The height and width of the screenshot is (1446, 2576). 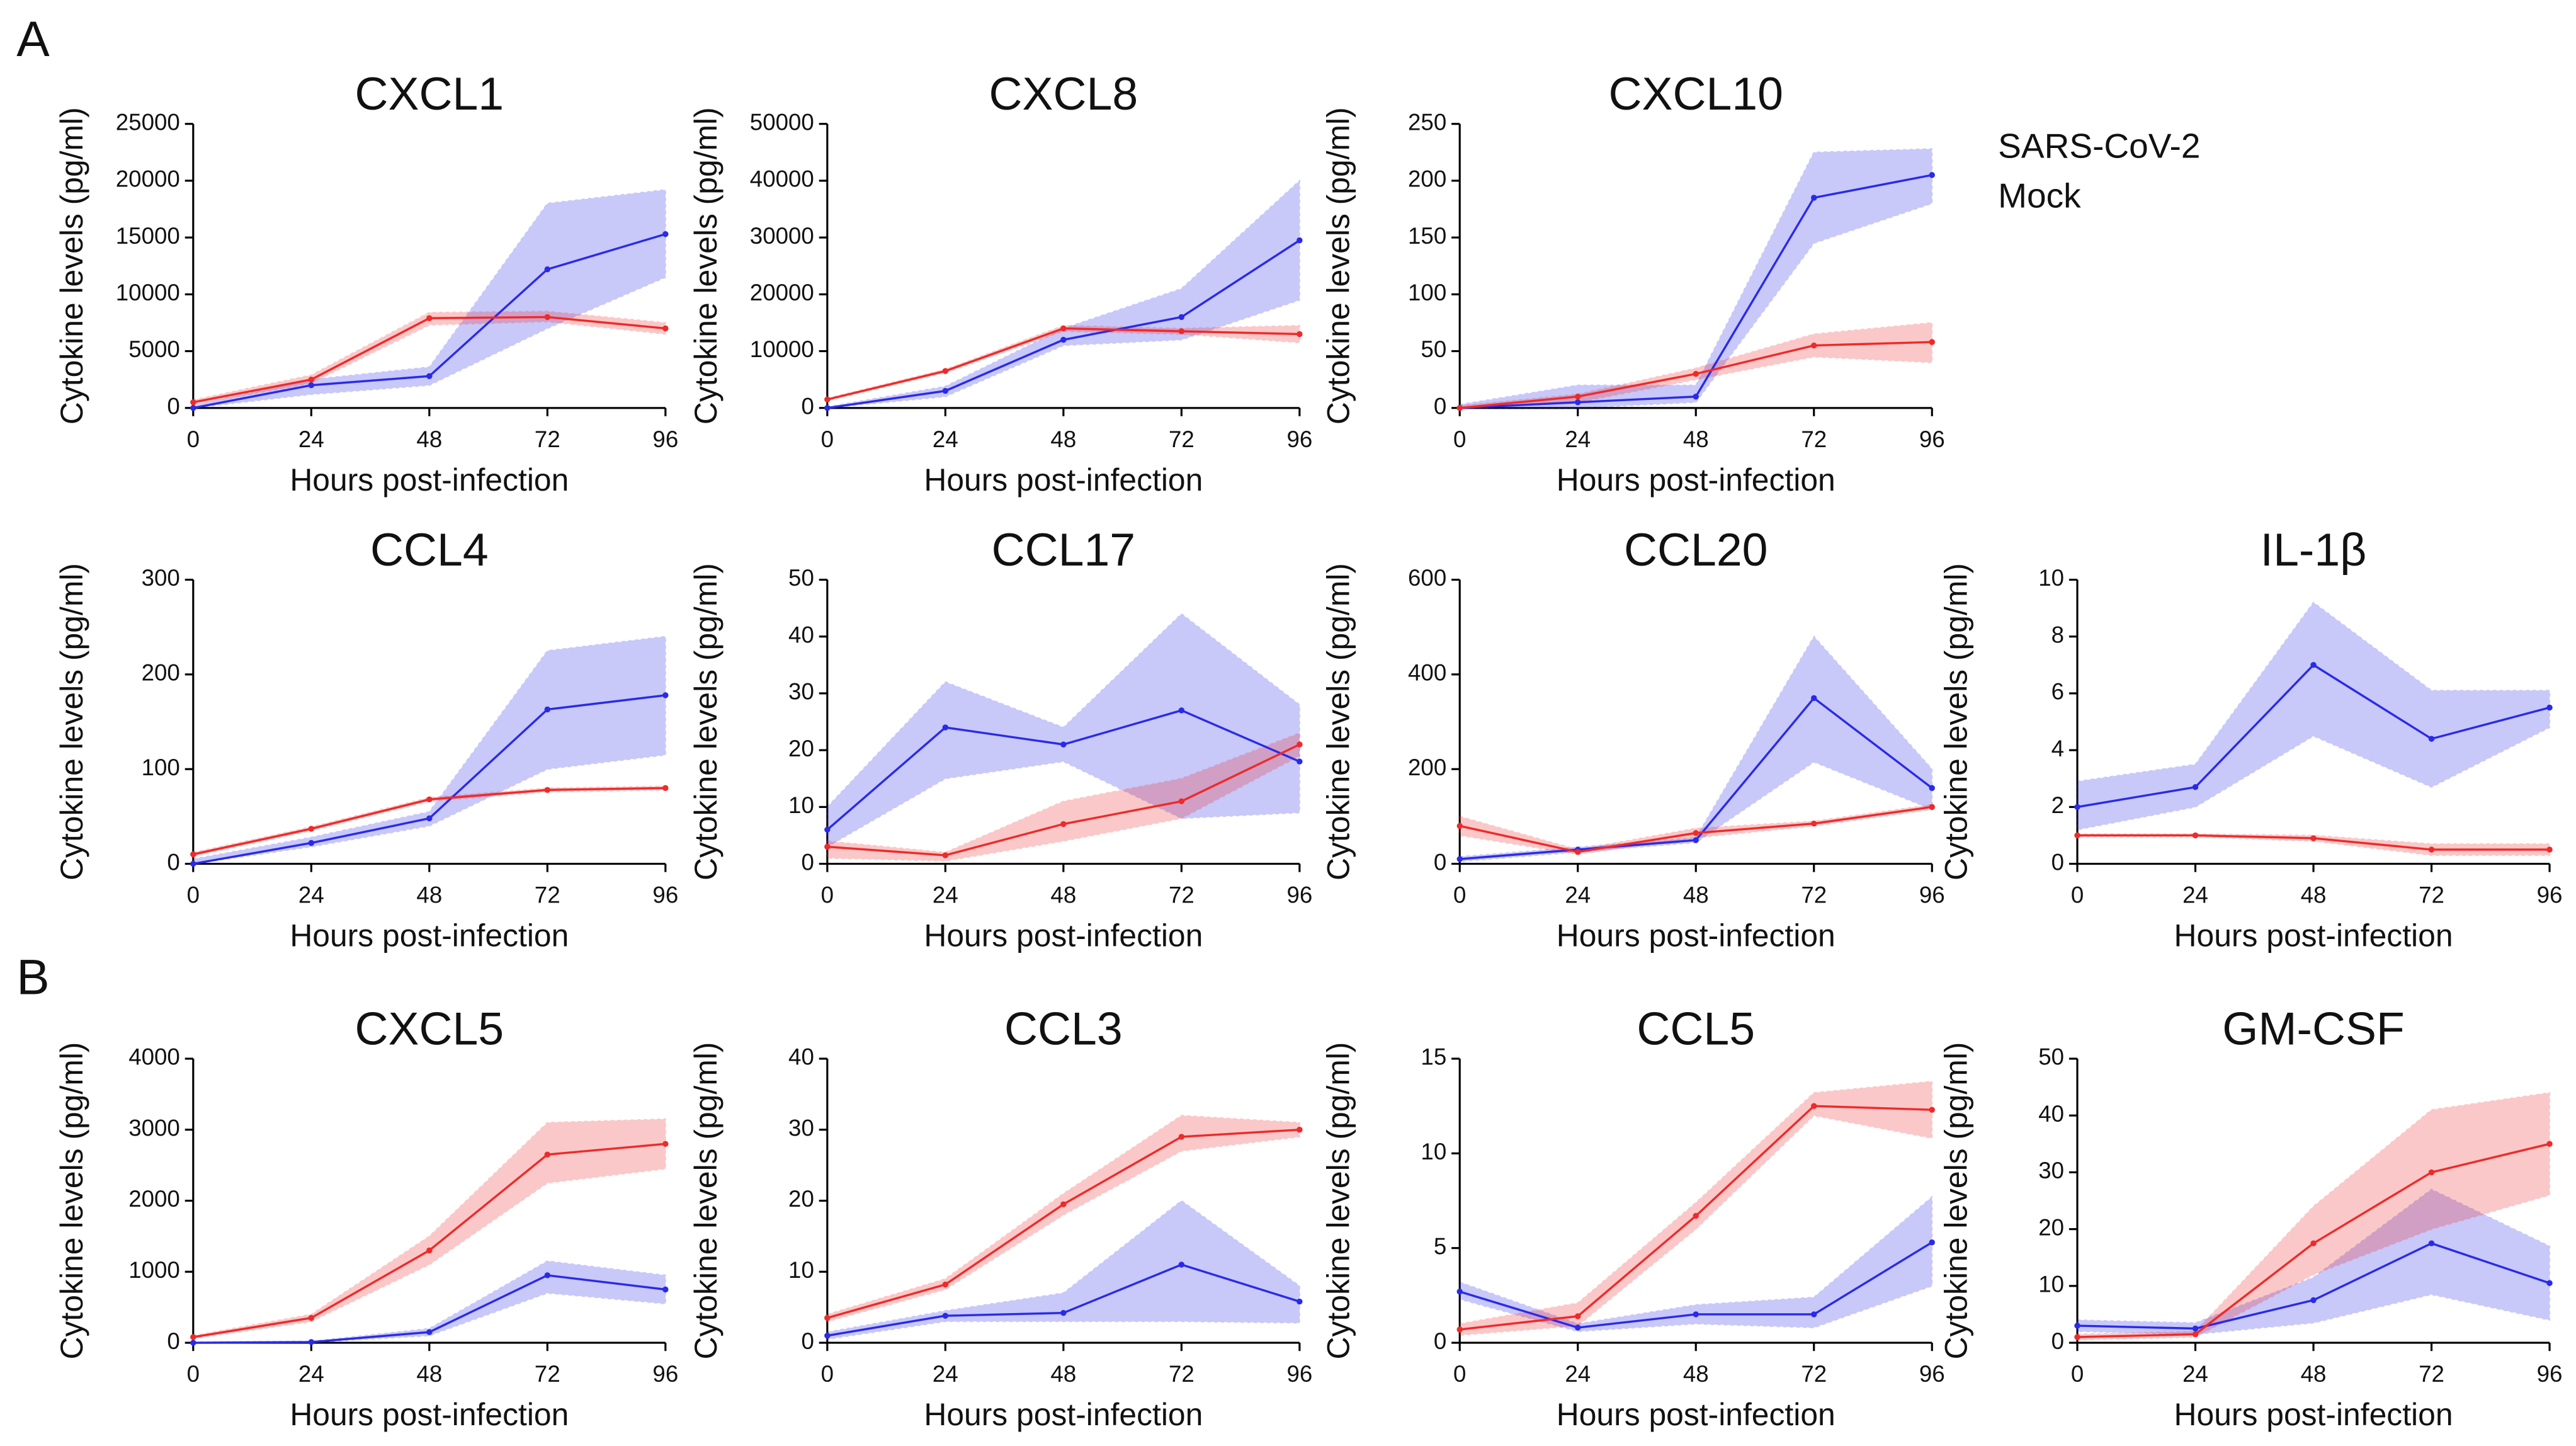 What do you see at coordinates (1427, 578) in the screenshot?
I see `y-tick-label: 600` at bounding box center [1427, 578].